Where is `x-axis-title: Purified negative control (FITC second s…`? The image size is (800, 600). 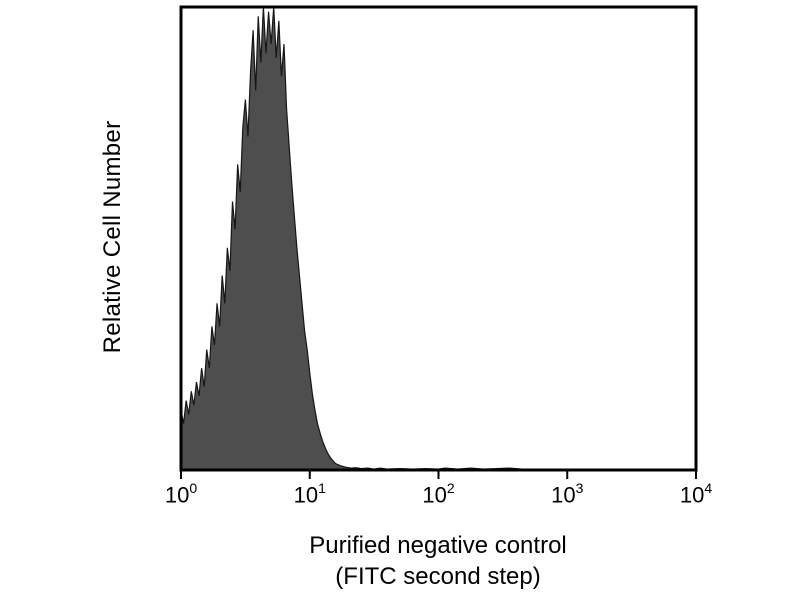 x-axis-title: Purified negative control (FITC second s… is located at coordinates (437, 561).